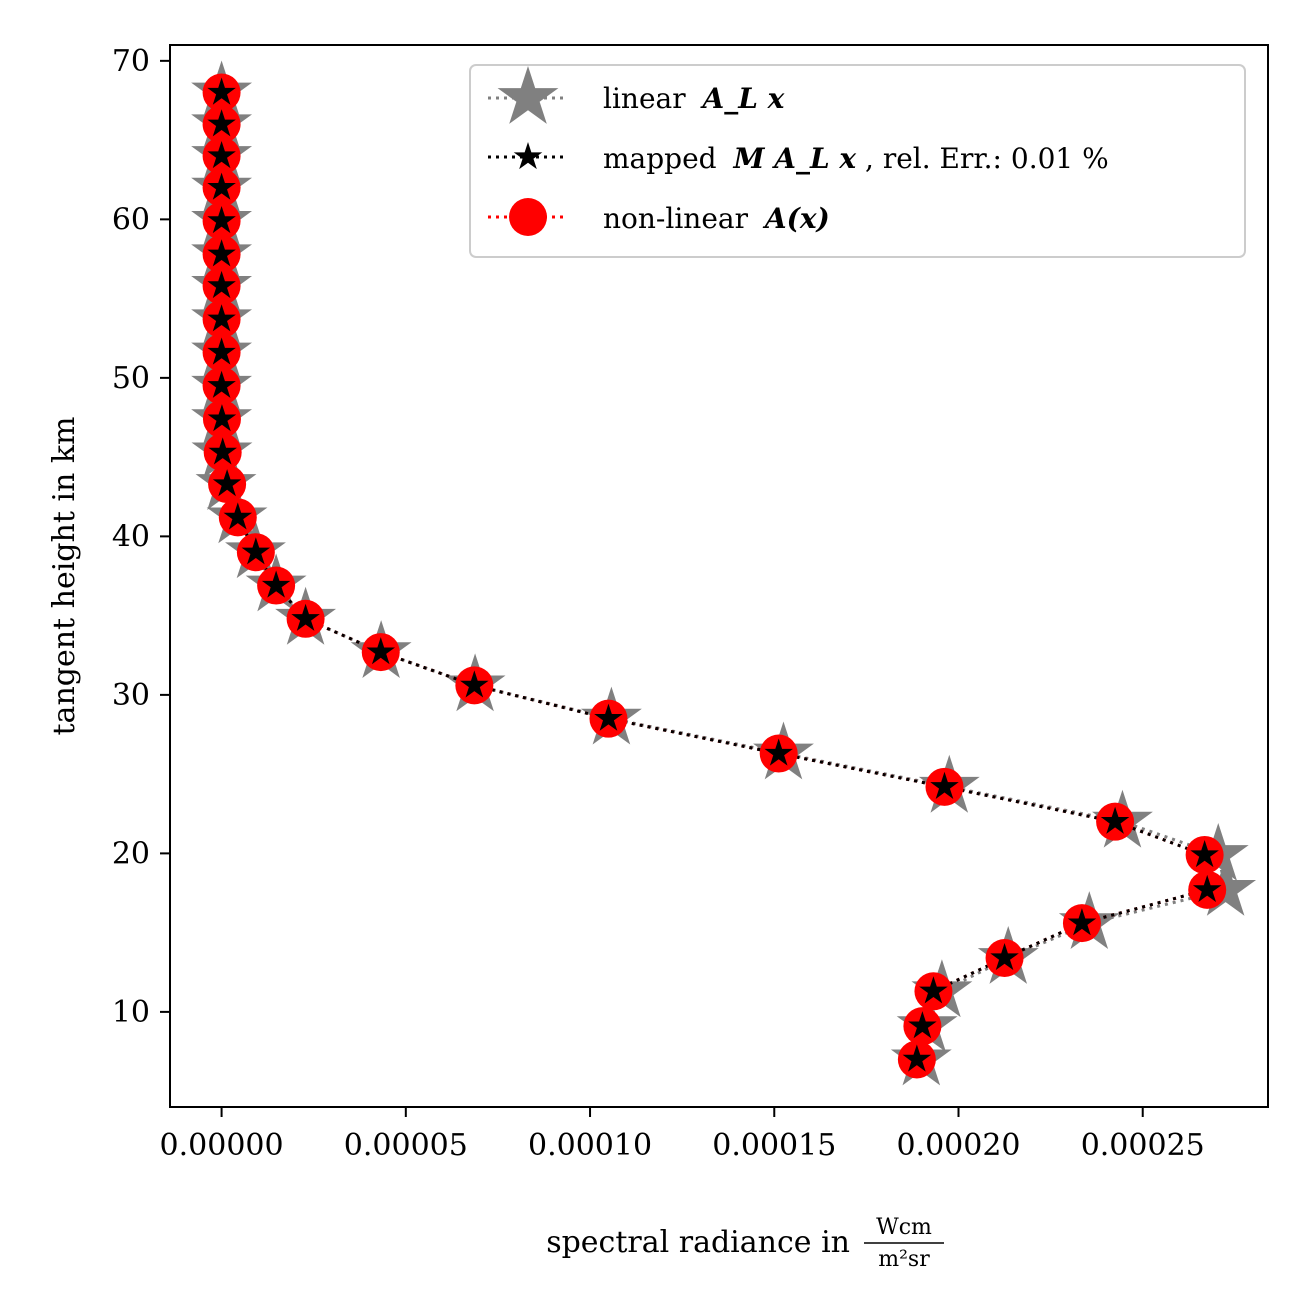 The image size is (1310, 1310). I want to click on legend-entry-non-linear: non-linear A(x), so click(659, 217).